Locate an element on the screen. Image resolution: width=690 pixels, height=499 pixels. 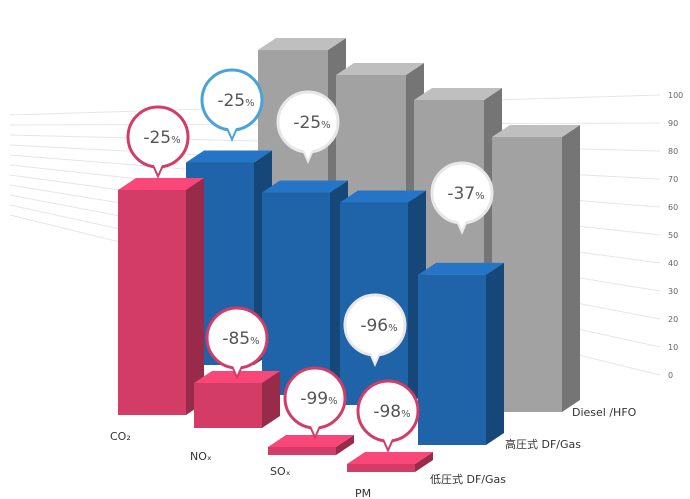
y-tick-label: 60 is located at coordinates (673, 207).